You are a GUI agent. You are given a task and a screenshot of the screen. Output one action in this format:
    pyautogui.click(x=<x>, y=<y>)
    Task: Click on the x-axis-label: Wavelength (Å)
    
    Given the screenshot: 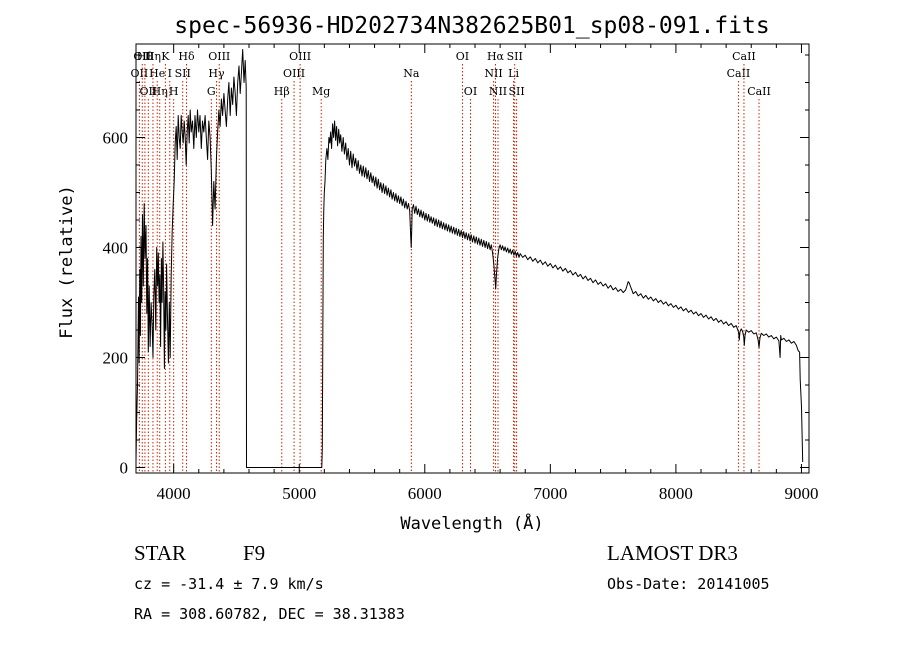 What is the action you would take?
    pyautogui.click(x=471, y=523)
    